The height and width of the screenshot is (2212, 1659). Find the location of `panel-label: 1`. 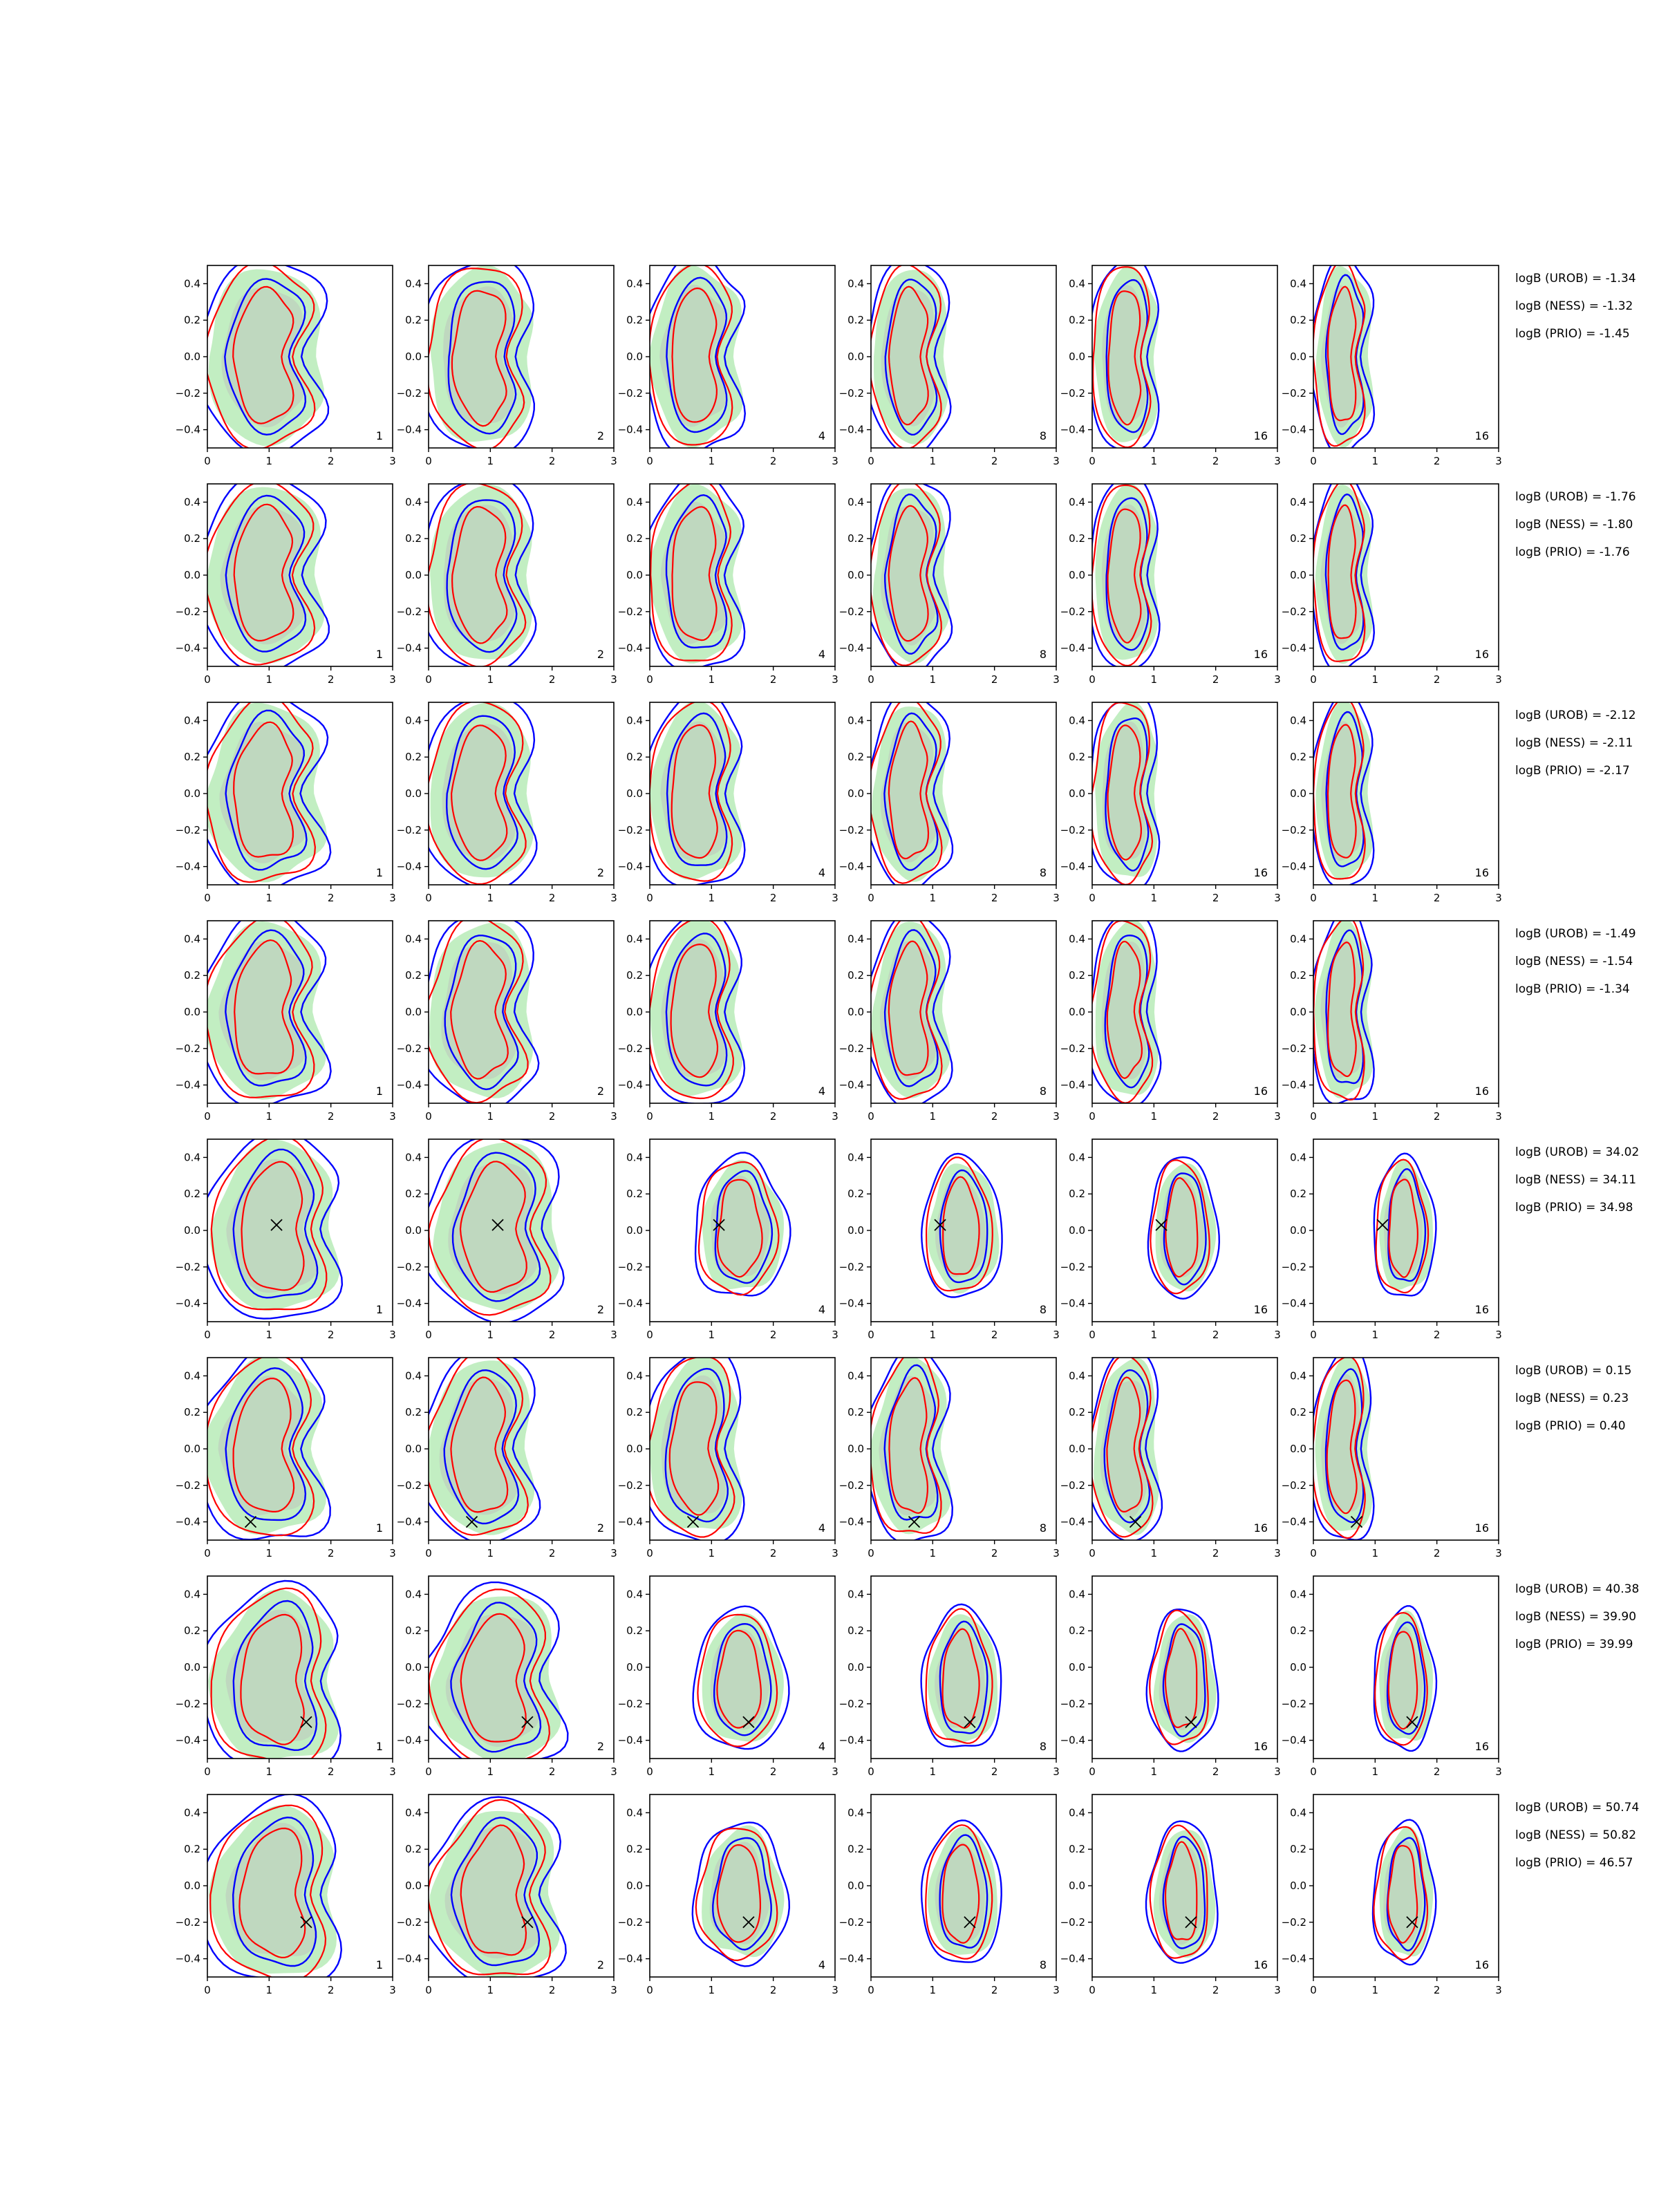

panel-label: 1 is located at coordinates (379, 435).